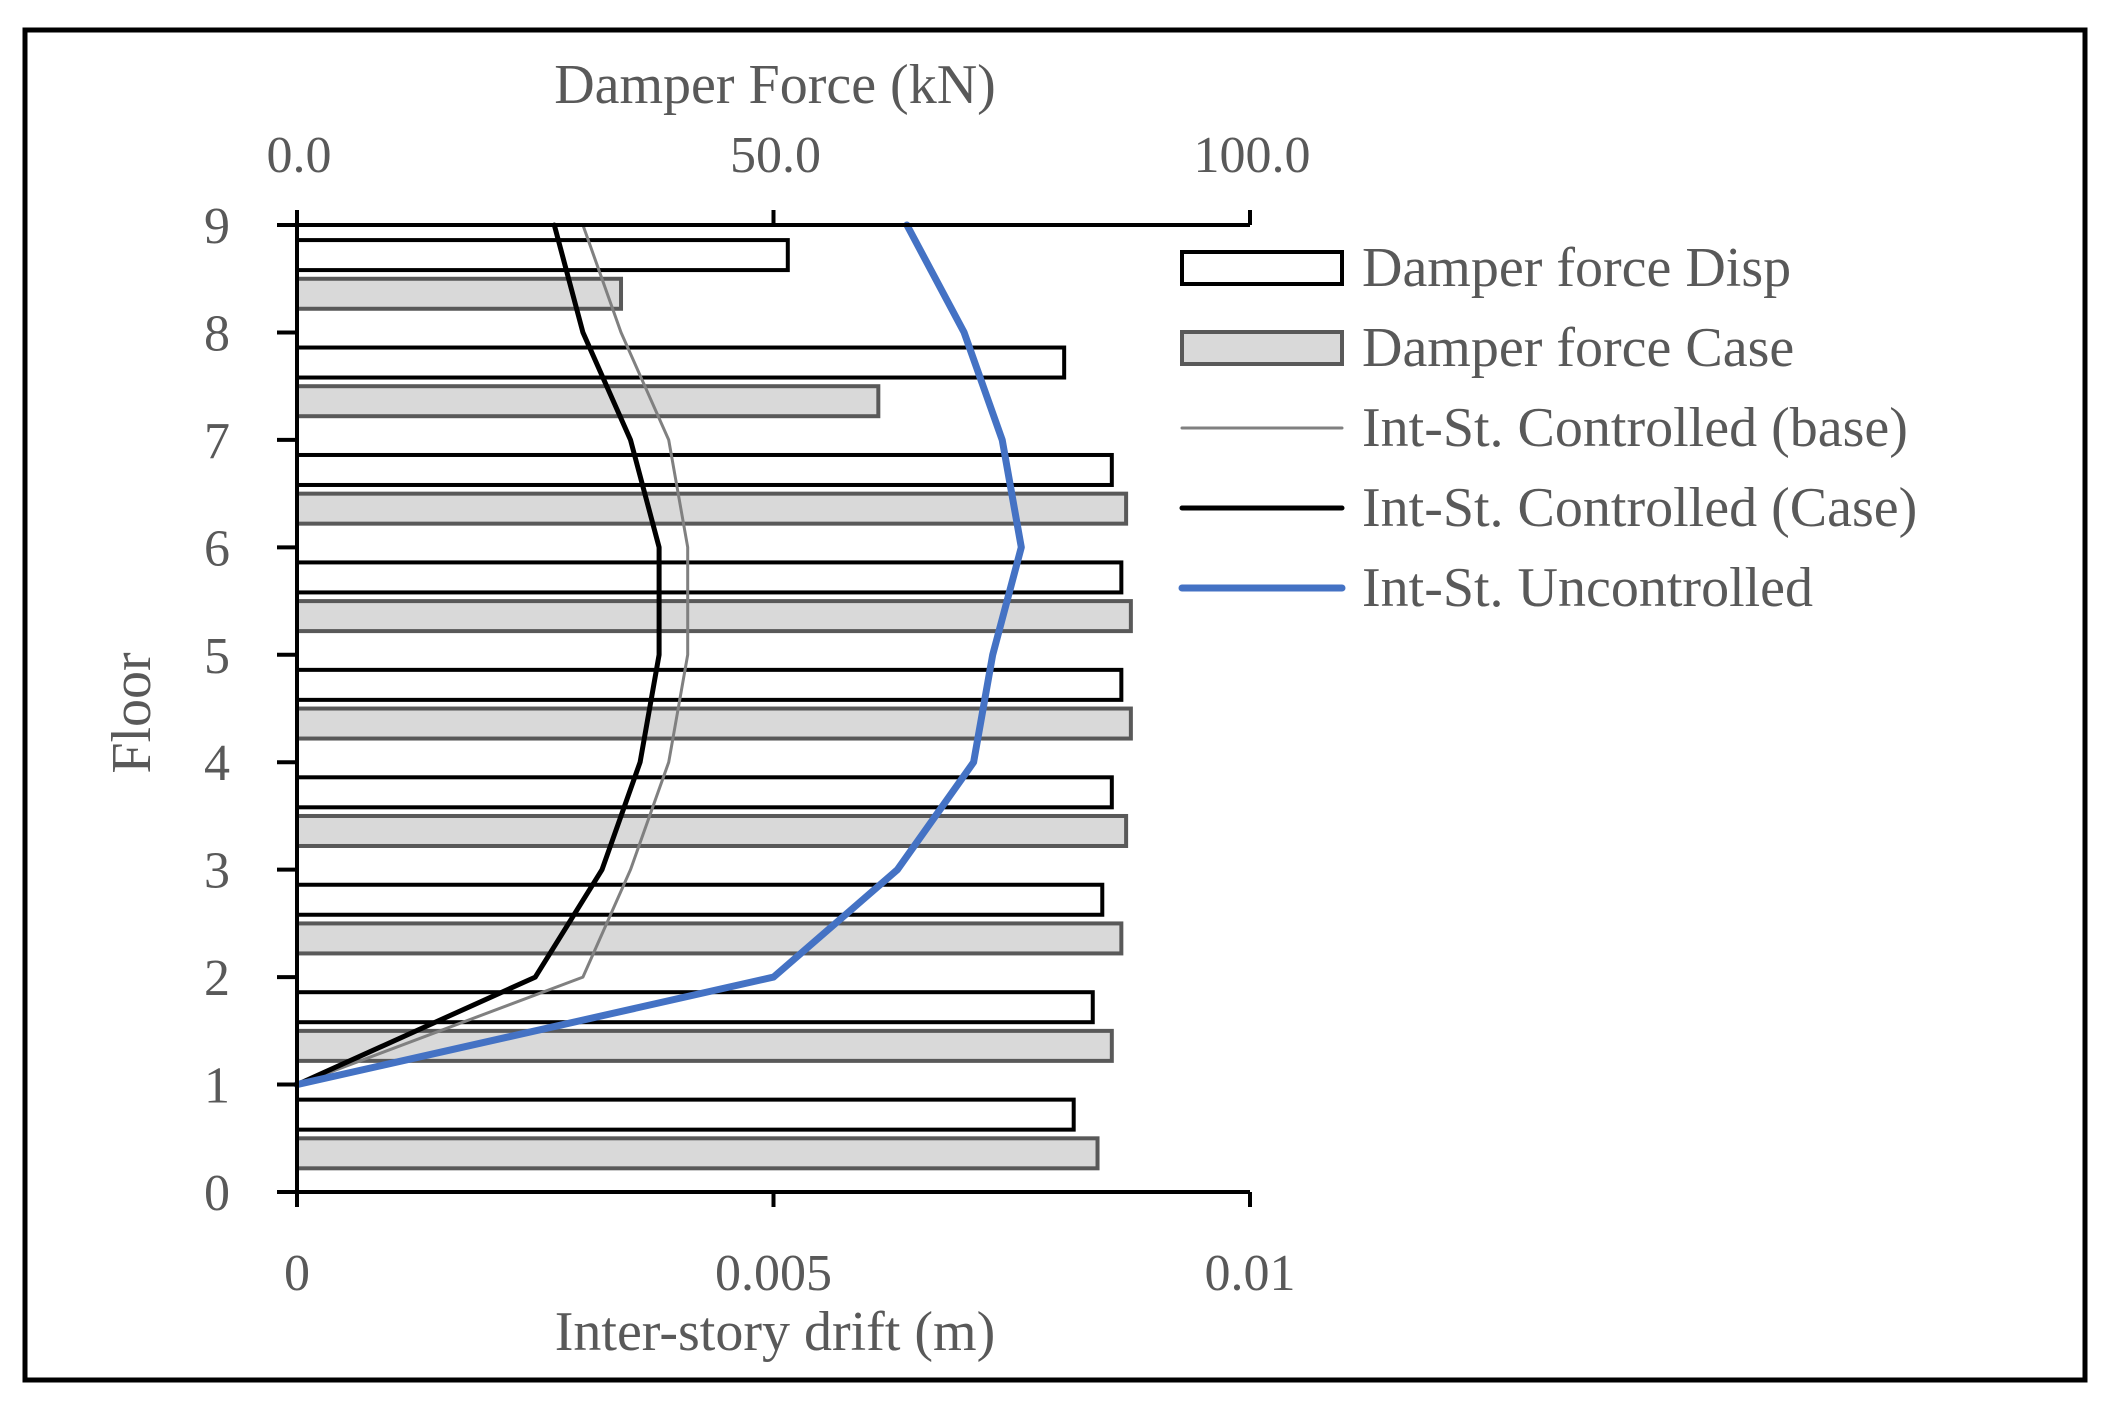 The height and width of the screenshot is (1407, 2109). What do you see at coordinates (217, 1193) in the screenshot?
I see `y-tick-label-0: 0` at bounding box center [217, 1193].